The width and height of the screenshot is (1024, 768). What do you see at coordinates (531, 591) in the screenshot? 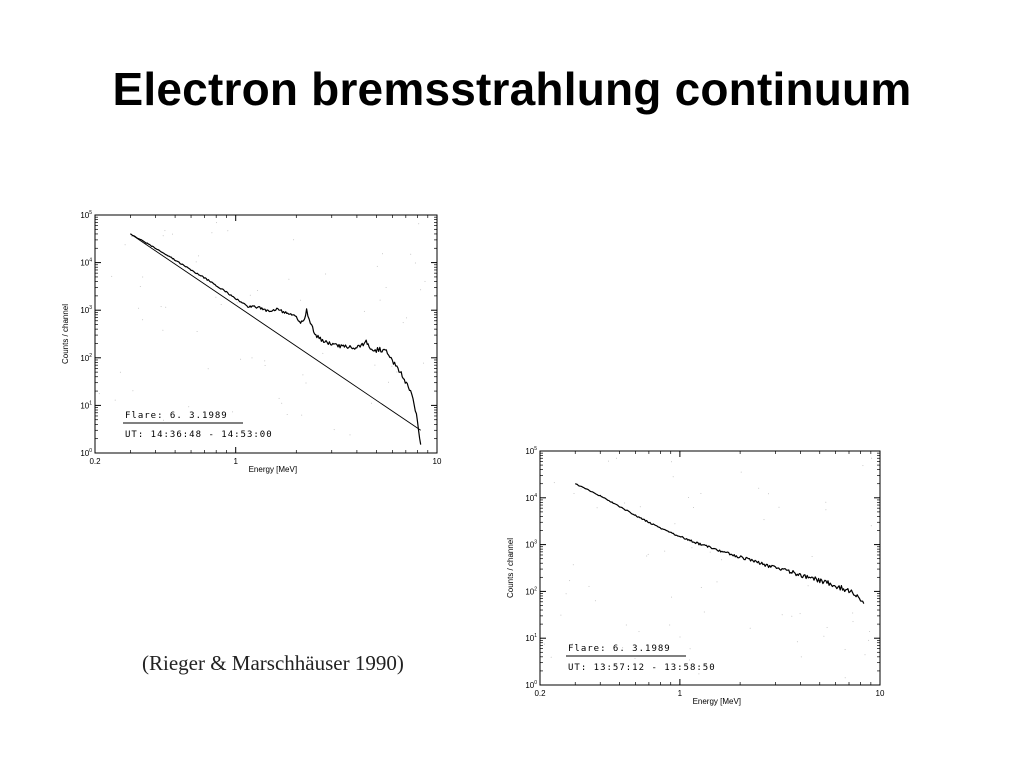
I see `y-tick-label: 10²` at bounding box center [531, 591].